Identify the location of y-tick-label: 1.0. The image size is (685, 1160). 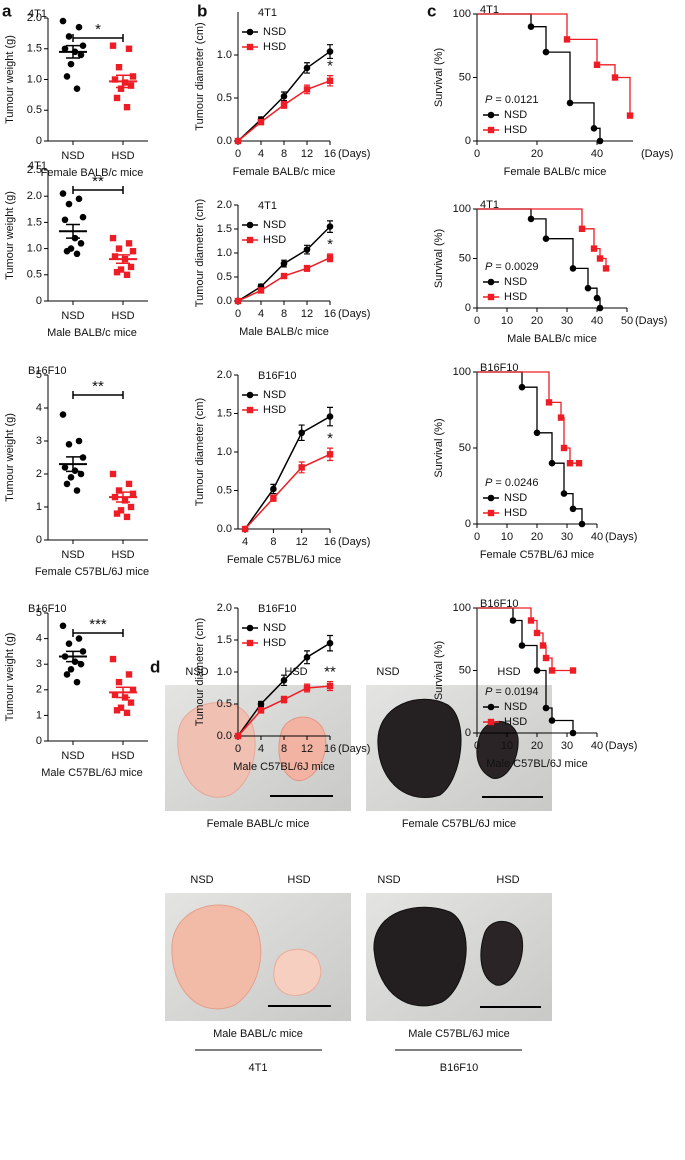
(224, 253).